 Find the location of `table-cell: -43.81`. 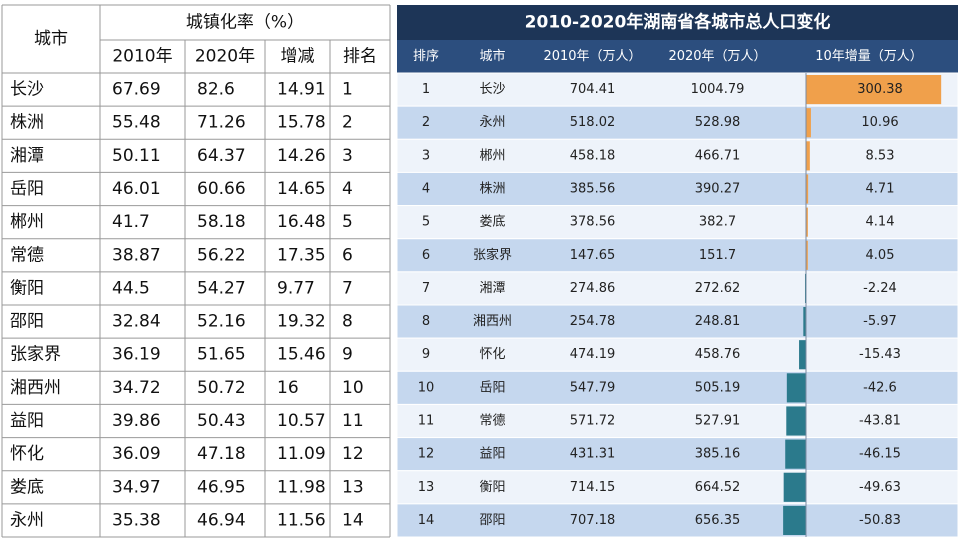

table-cell: -43.81 is located at coordinates (880, 421).